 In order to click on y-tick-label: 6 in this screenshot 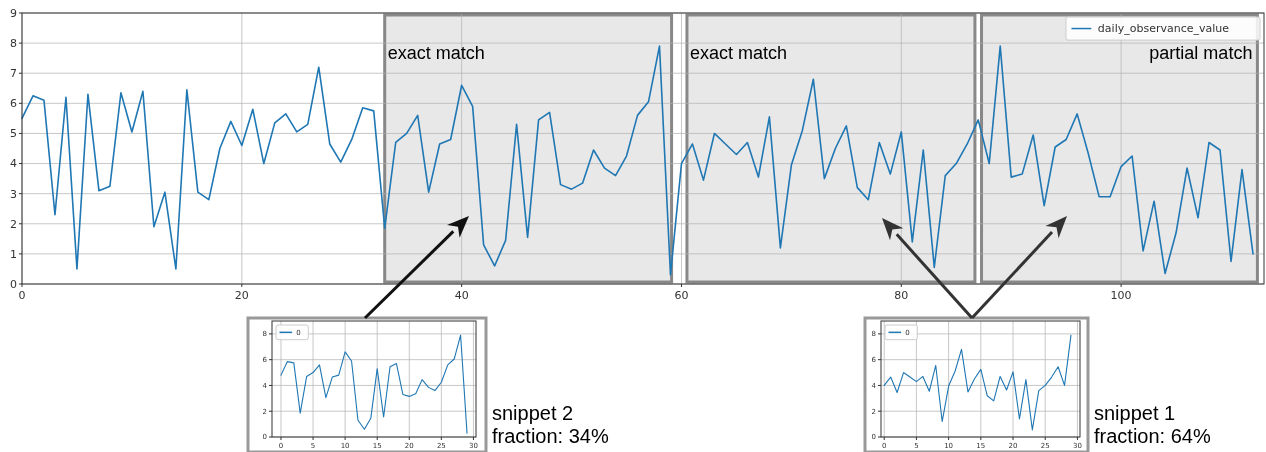, I will do `click(13, 104)`.